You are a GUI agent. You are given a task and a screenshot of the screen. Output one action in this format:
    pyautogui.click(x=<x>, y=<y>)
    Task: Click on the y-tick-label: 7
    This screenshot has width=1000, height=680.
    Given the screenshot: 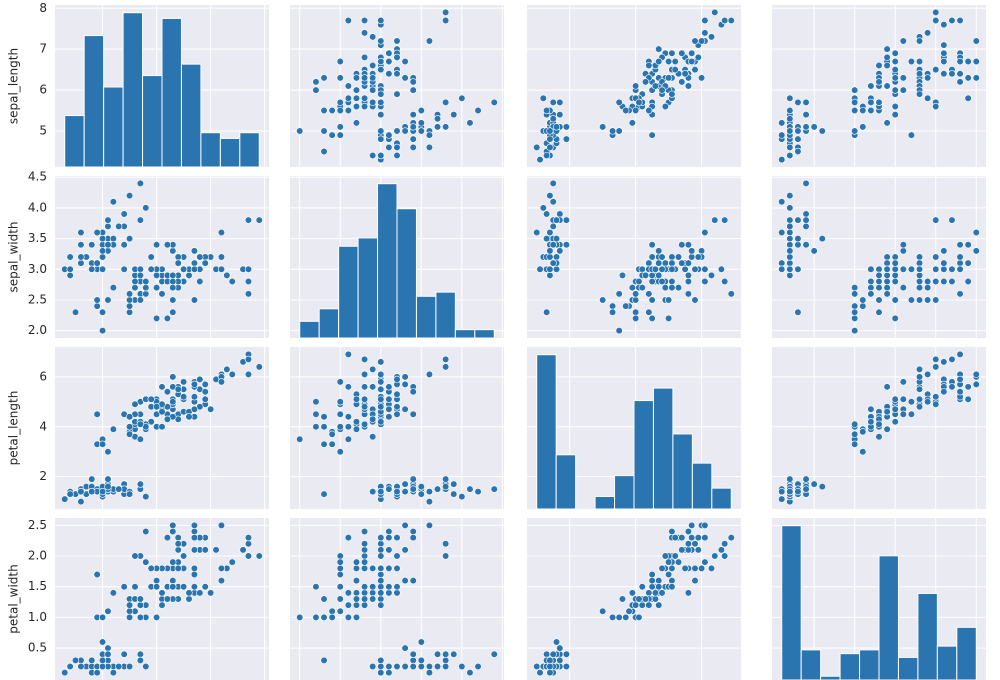 What is the action you would take?
    pyautogui.click(x=43, y=49)
    